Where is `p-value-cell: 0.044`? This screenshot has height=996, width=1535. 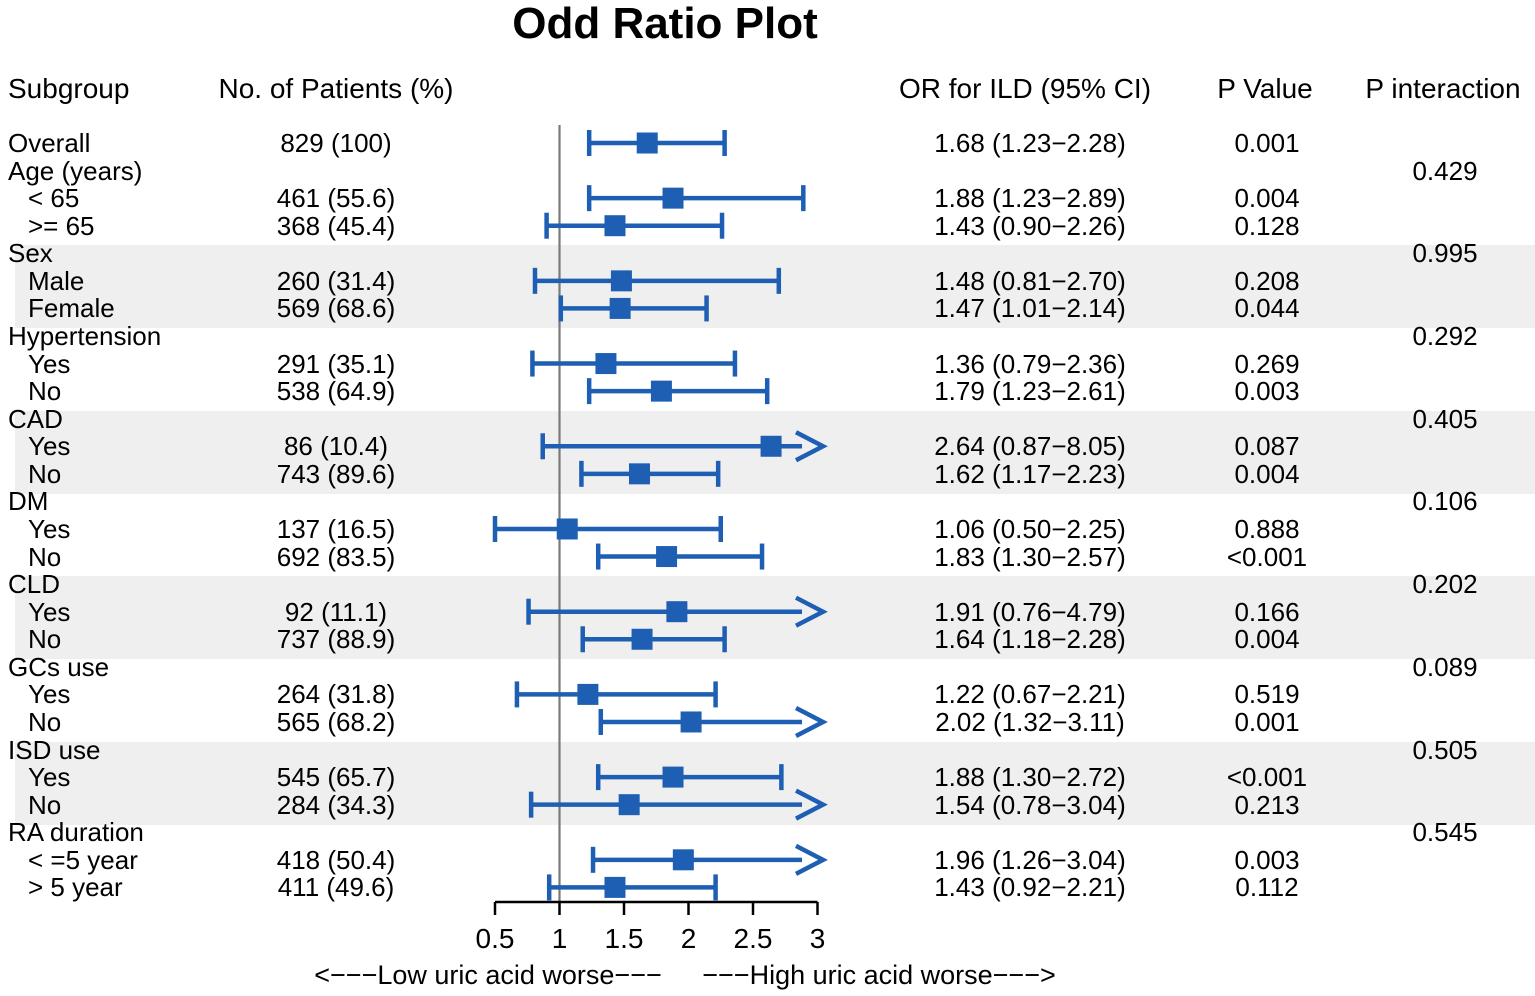
p-value-cell: 0.044 is located at coordinates (1267, 308).